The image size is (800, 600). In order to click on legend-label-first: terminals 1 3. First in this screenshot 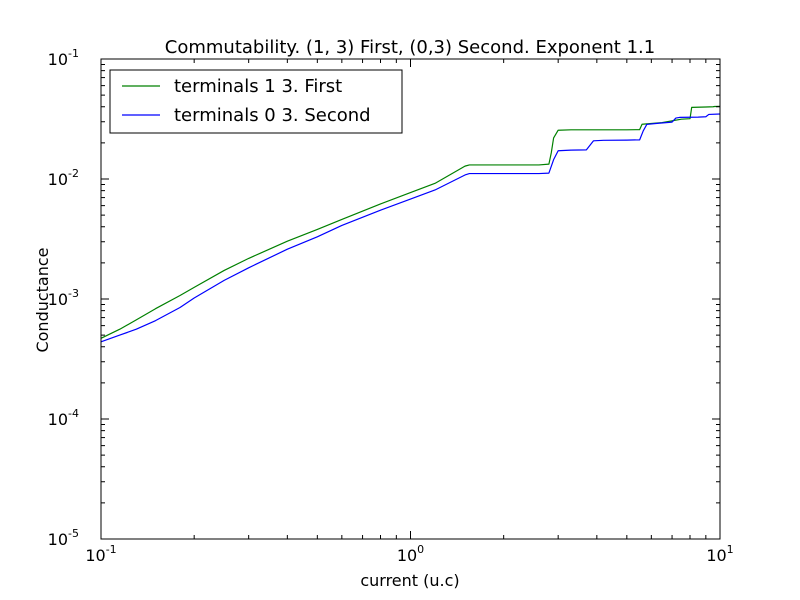, I will do `click(258, 86)`.